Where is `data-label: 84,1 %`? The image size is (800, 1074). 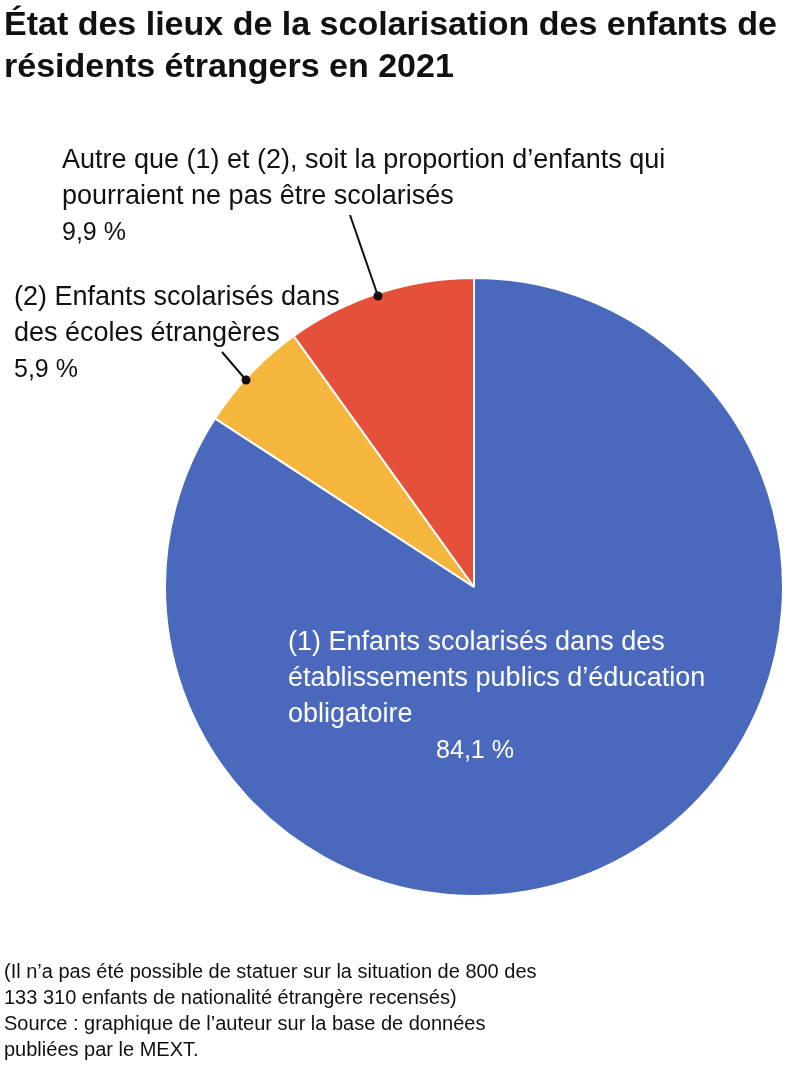 data-label: 84,1 % is located at coordinates (475, 749).